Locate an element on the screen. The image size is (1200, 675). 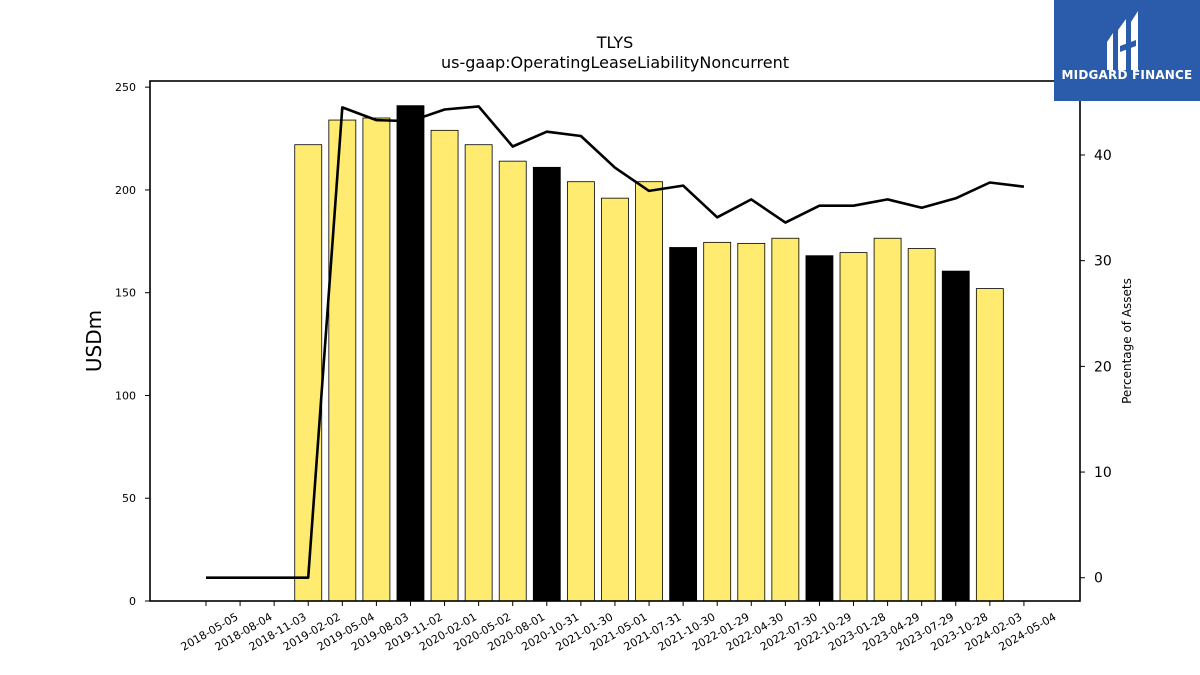
y-axis-left: 0 50 100 150 200 250 is located at coordinates (132, 344).